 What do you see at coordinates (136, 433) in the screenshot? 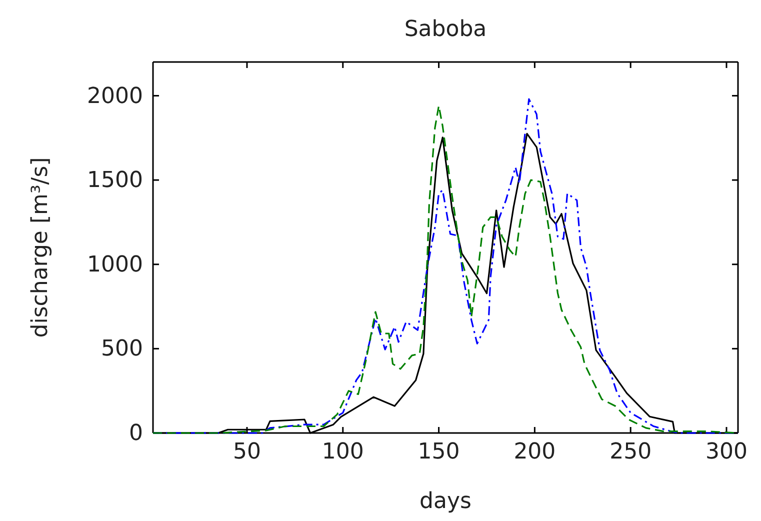
I see `y-tick-label: 0` at bounding box center [136, 433].